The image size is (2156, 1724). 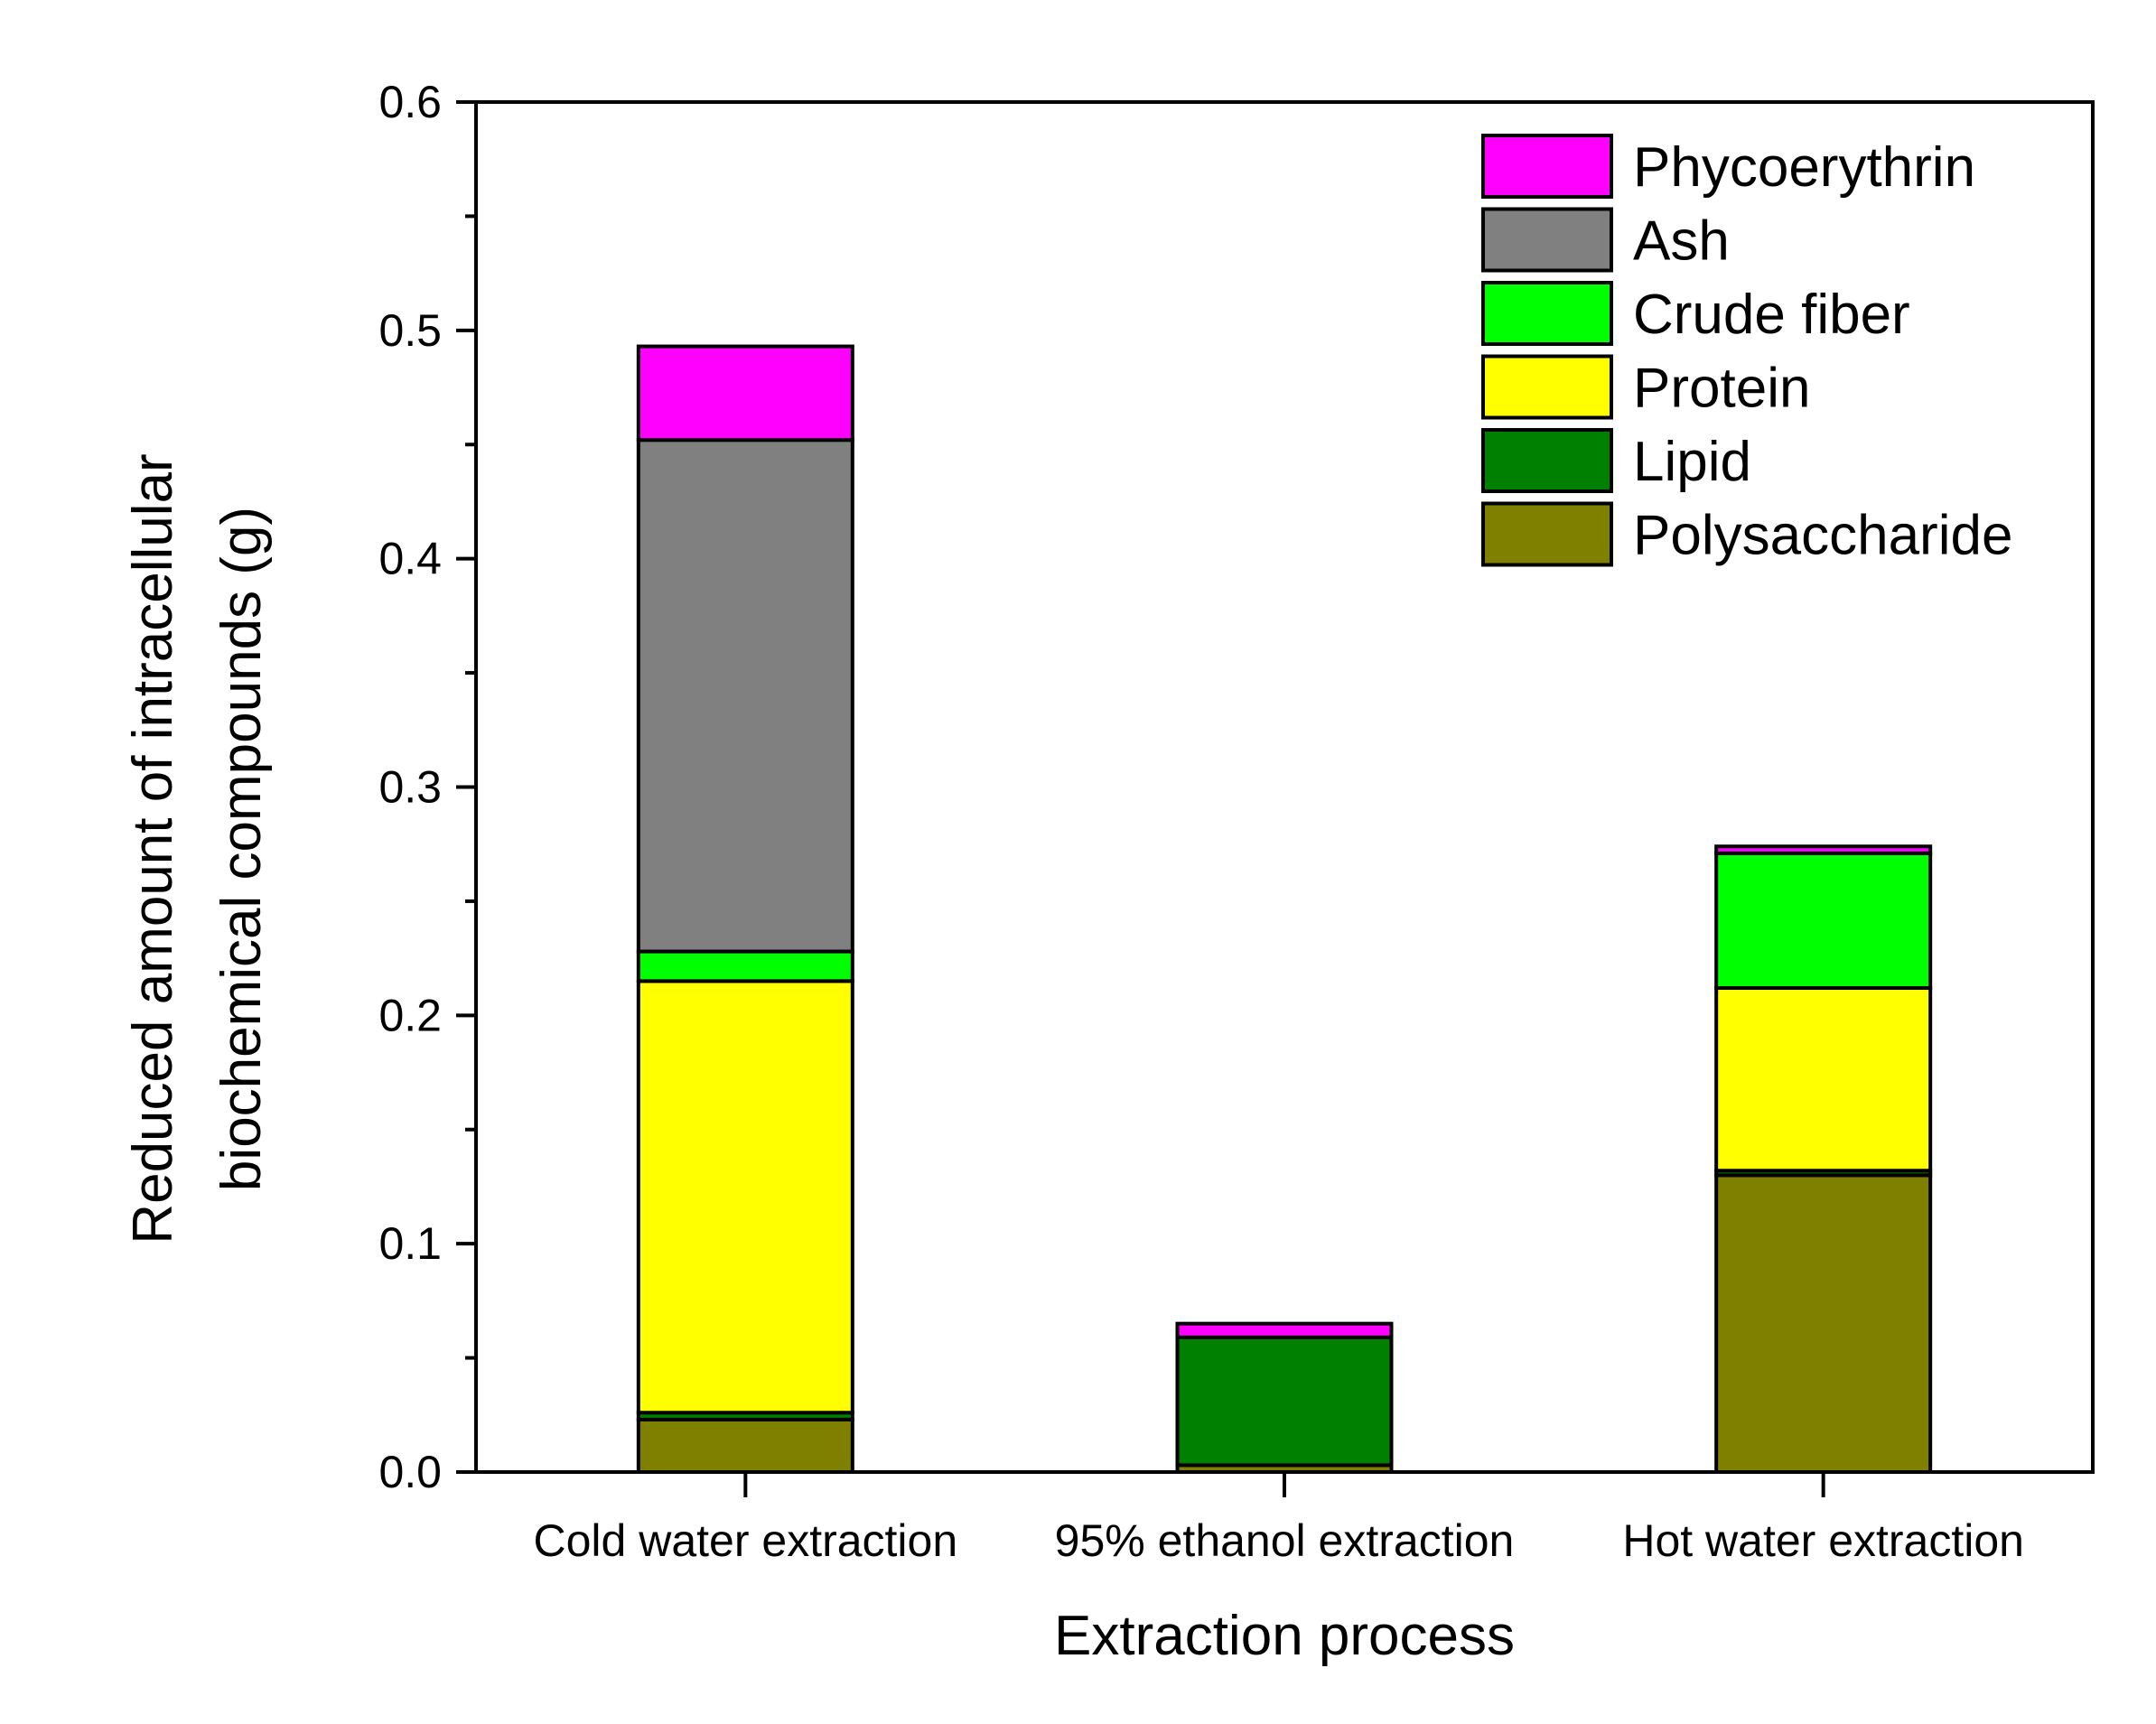 I want to click on y-tick-label: 0.3, so click(x=410, y=787).